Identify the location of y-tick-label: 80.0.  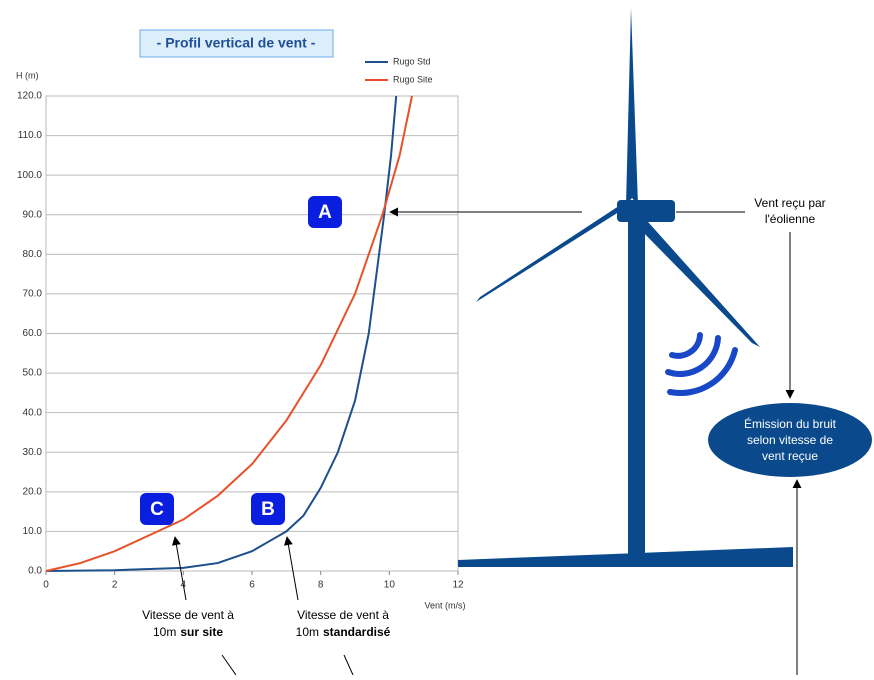
(33, 254).